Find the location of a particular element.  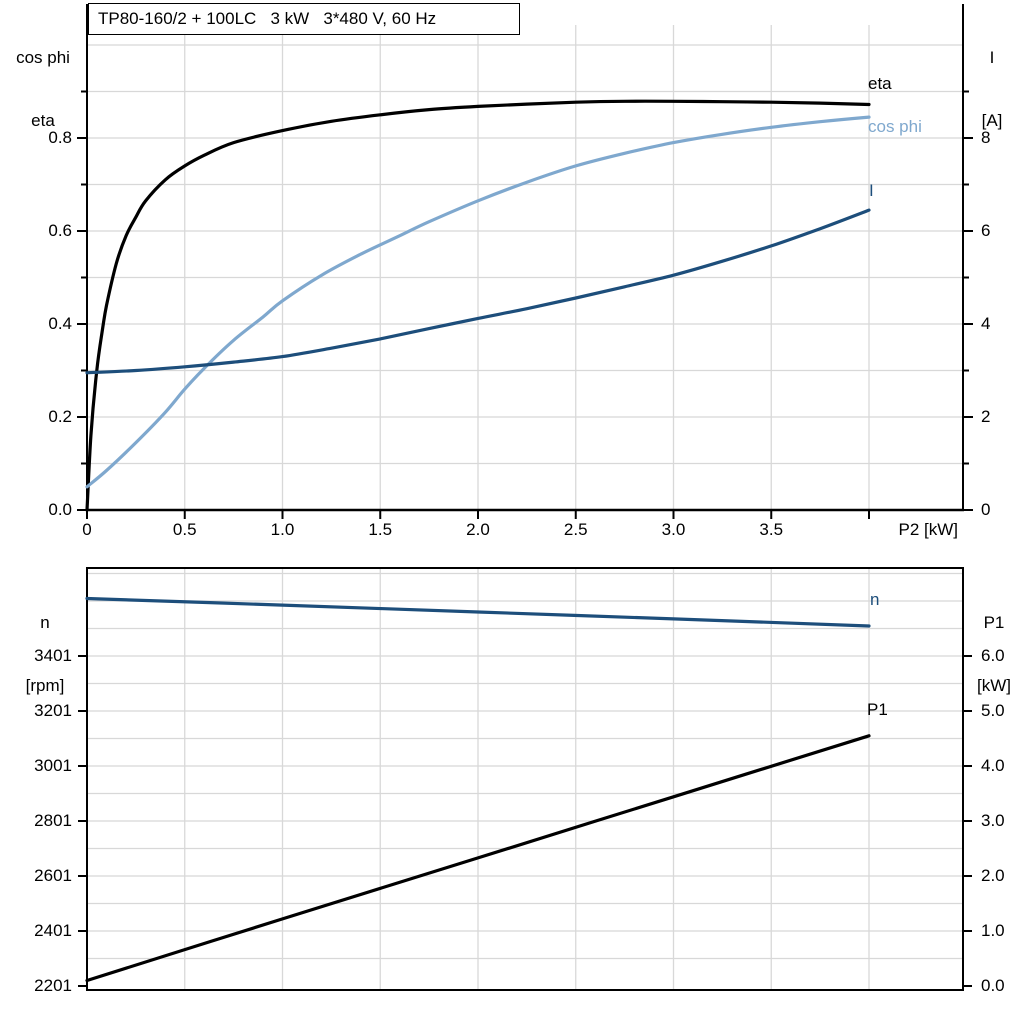

x-tick-label: 0.5 is located at coordinates (184, 529).